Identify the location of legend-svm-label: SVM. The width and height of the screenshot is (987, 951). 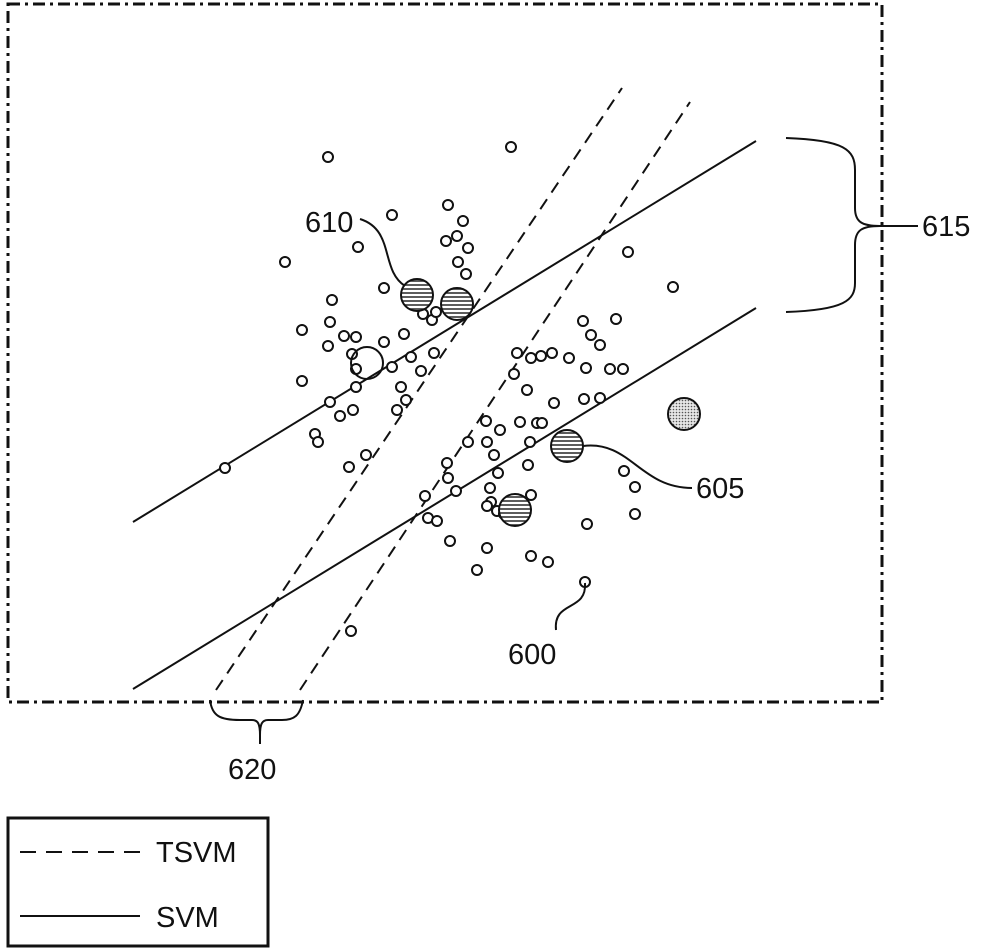
(187, 918).